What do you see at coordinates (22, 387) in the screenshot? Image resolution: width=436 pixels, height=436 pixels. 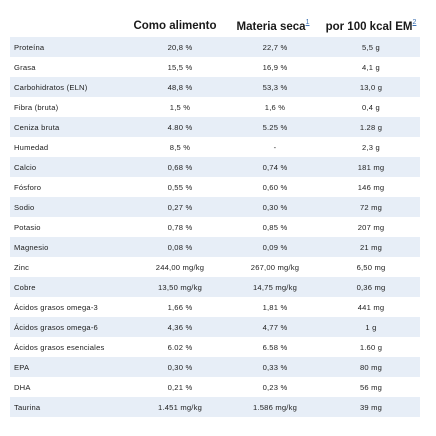 I see `nutrient-label: DHA` at bounding box center [22, 387].